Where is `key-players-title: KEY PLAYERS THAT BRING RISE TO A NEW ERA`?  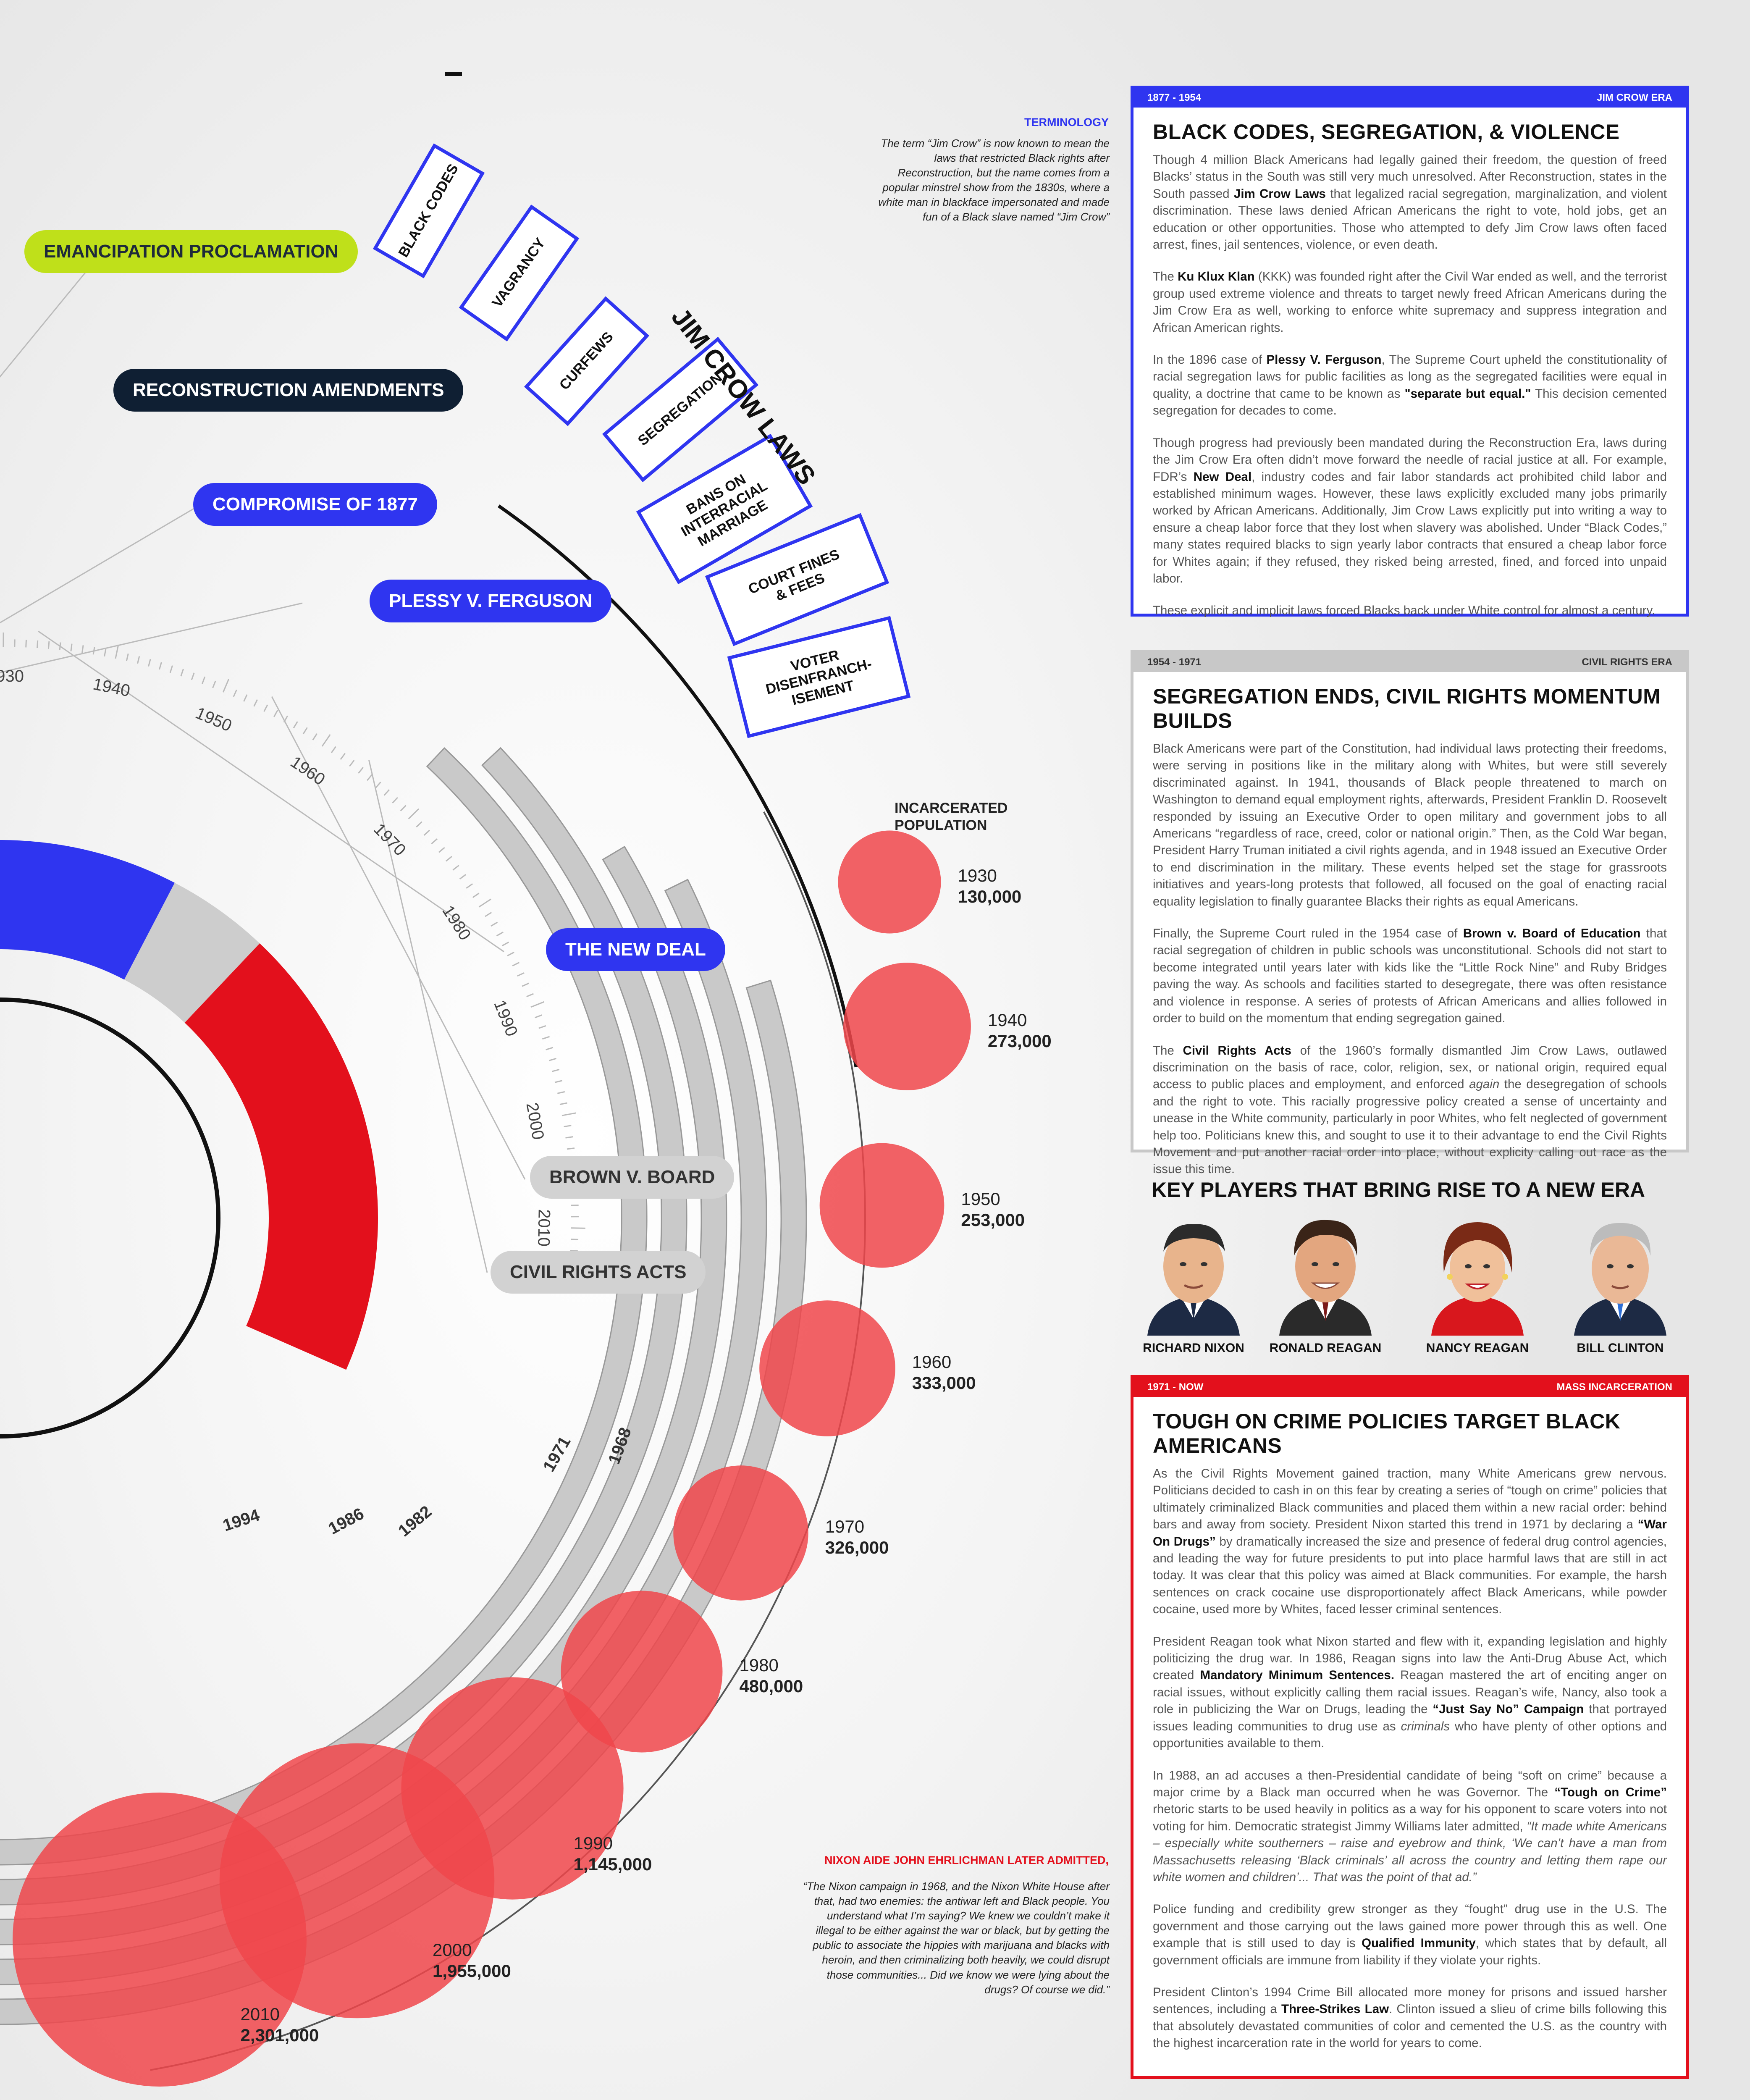 key-players-title: KEY PLAYERS THAT BRING RISE TO A NEW ERA is located at coordinates (1398, 1190).